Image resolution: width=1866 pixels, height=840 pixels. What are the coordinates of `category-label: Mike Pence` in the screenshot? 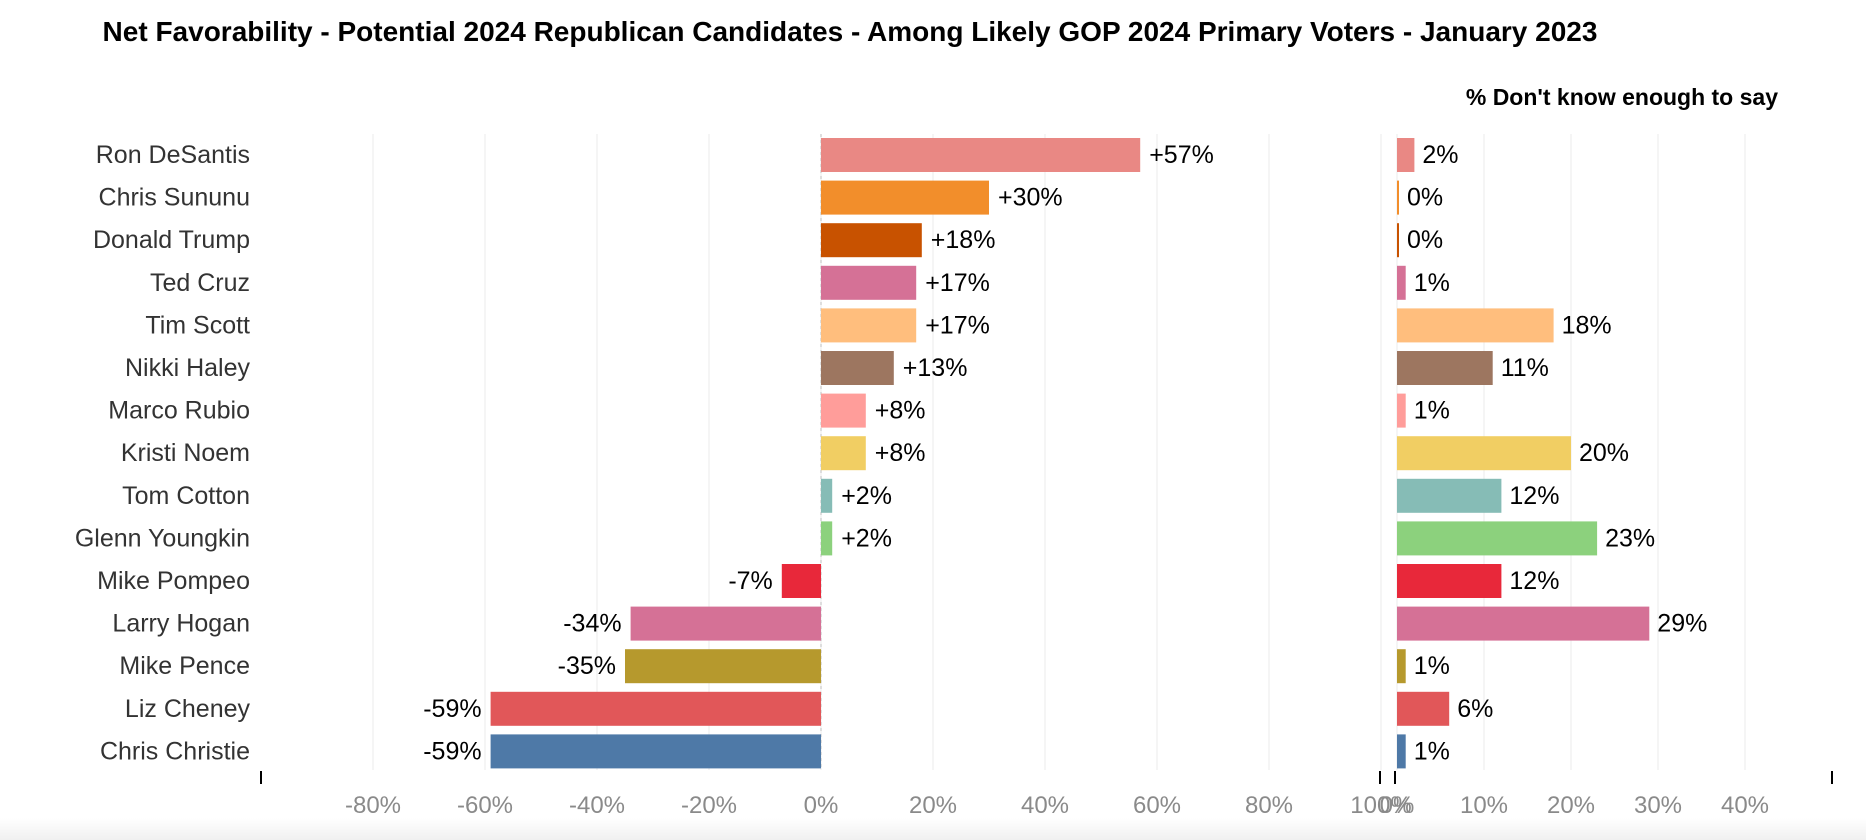 It's located at (184, 666).